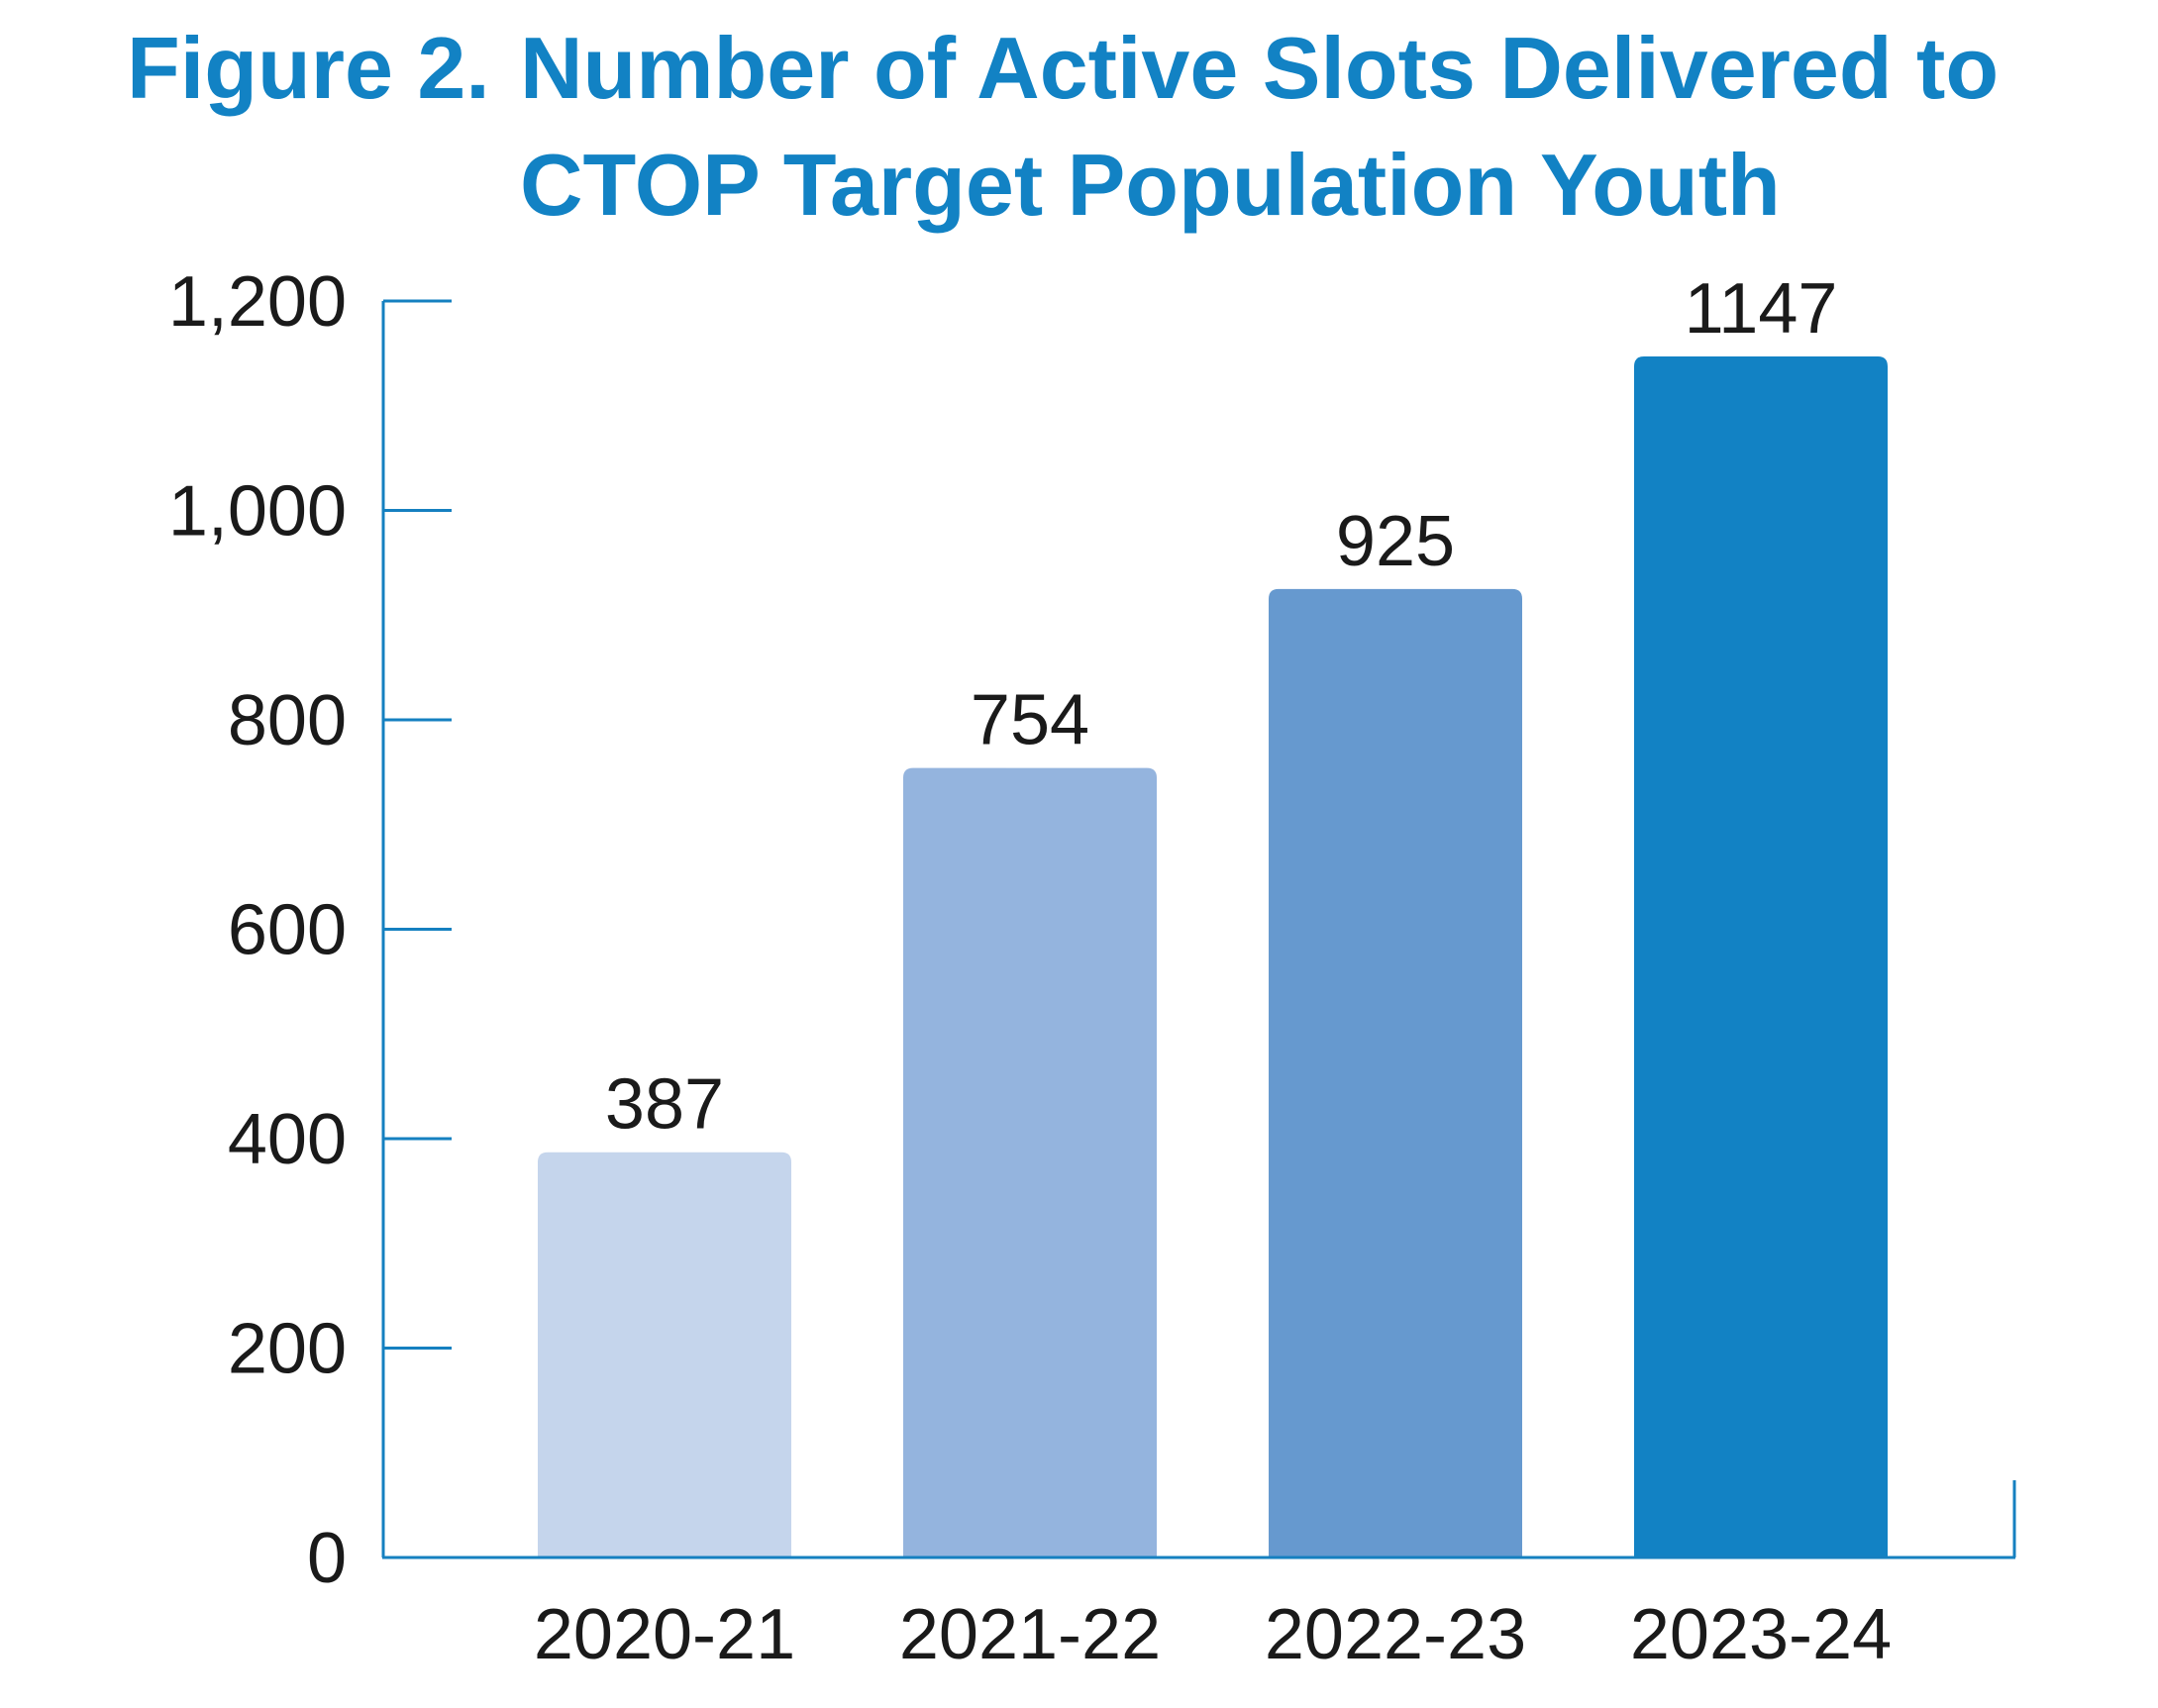  I want to click on data-label: 1147, so click(1762, 309).